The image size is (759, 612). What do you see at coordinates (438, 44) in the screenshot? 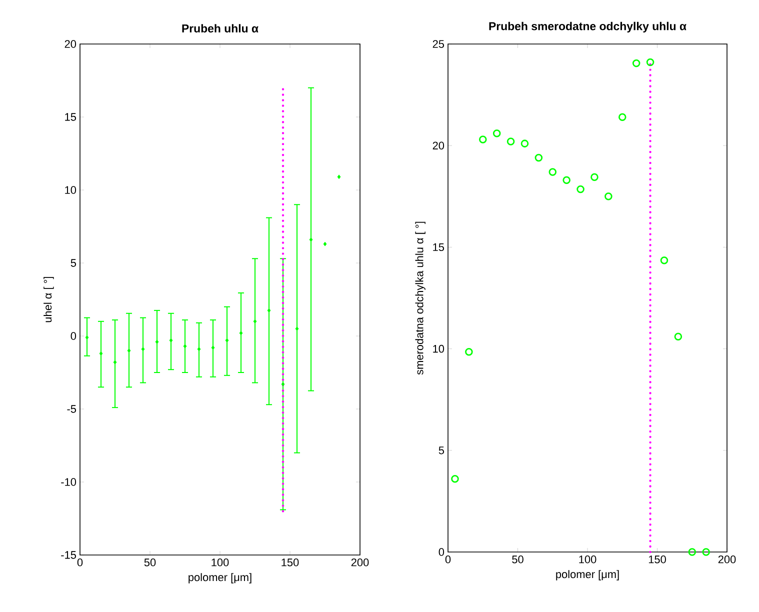
I see `y-tick-label: 25` at bounding box center [438, 44].